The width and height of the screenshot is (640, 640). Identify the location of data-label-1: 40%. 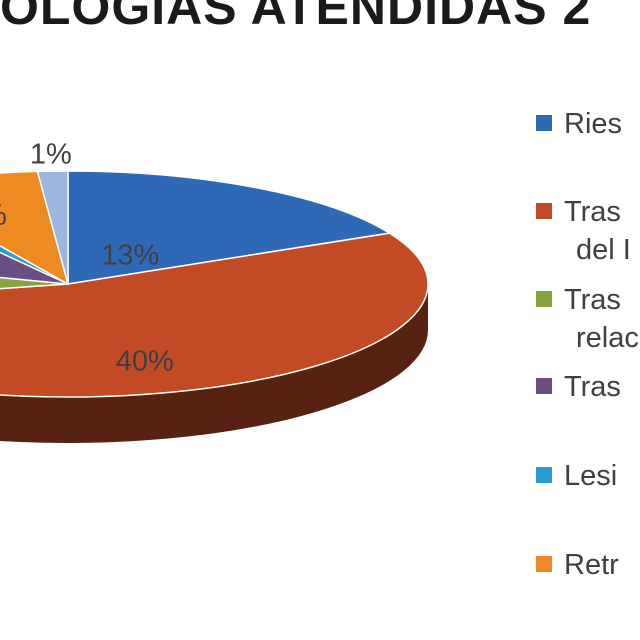
(145, 361).